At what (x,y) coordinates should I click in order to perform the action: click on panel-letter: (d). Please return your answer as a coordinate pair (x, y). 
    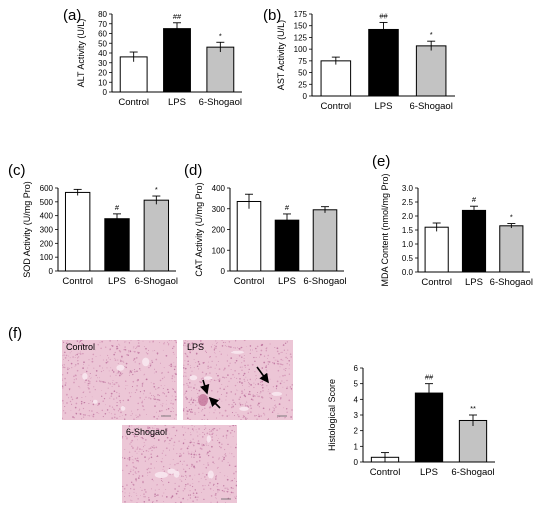
    Looking at the image, I should click on (193, 170).